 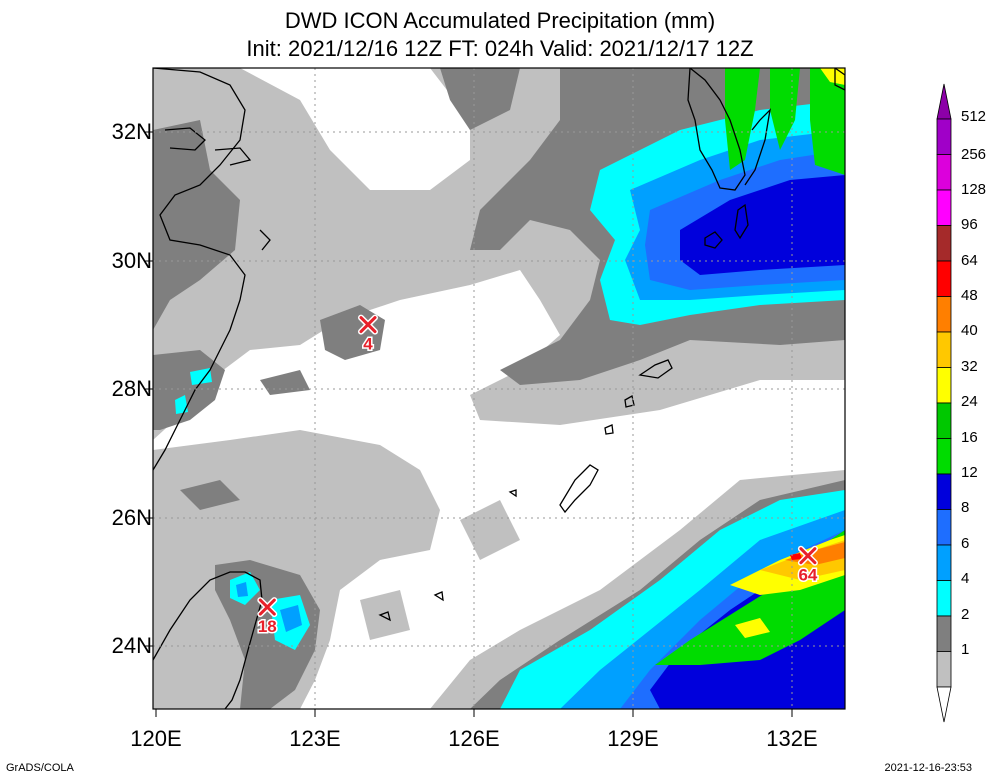 What do you see at coordinates (633, 738) in the screenshot?
I see `lon-label-129e: 129E` at bounding box center [633, 738].